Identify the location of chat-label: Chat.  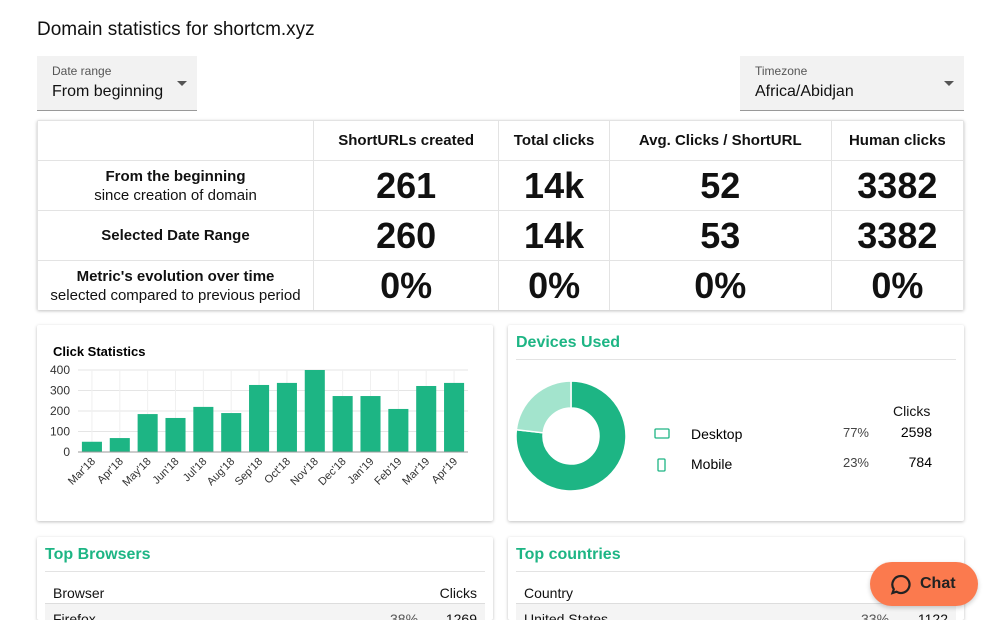
(938, 583).